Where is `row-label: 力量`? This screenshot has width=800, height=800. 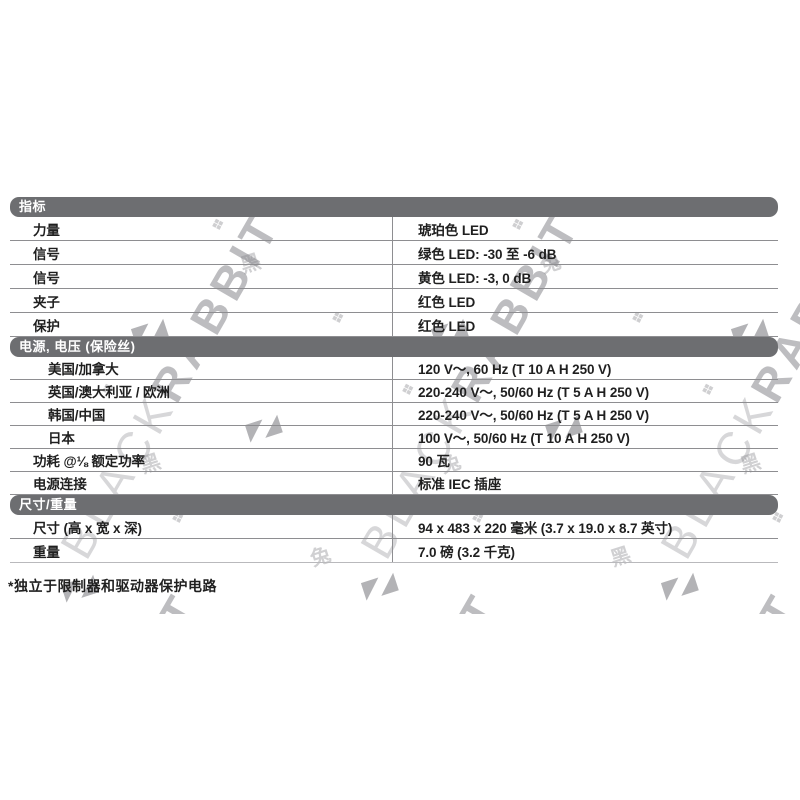 row-label: 力量 is located at coordinates (46, 230).